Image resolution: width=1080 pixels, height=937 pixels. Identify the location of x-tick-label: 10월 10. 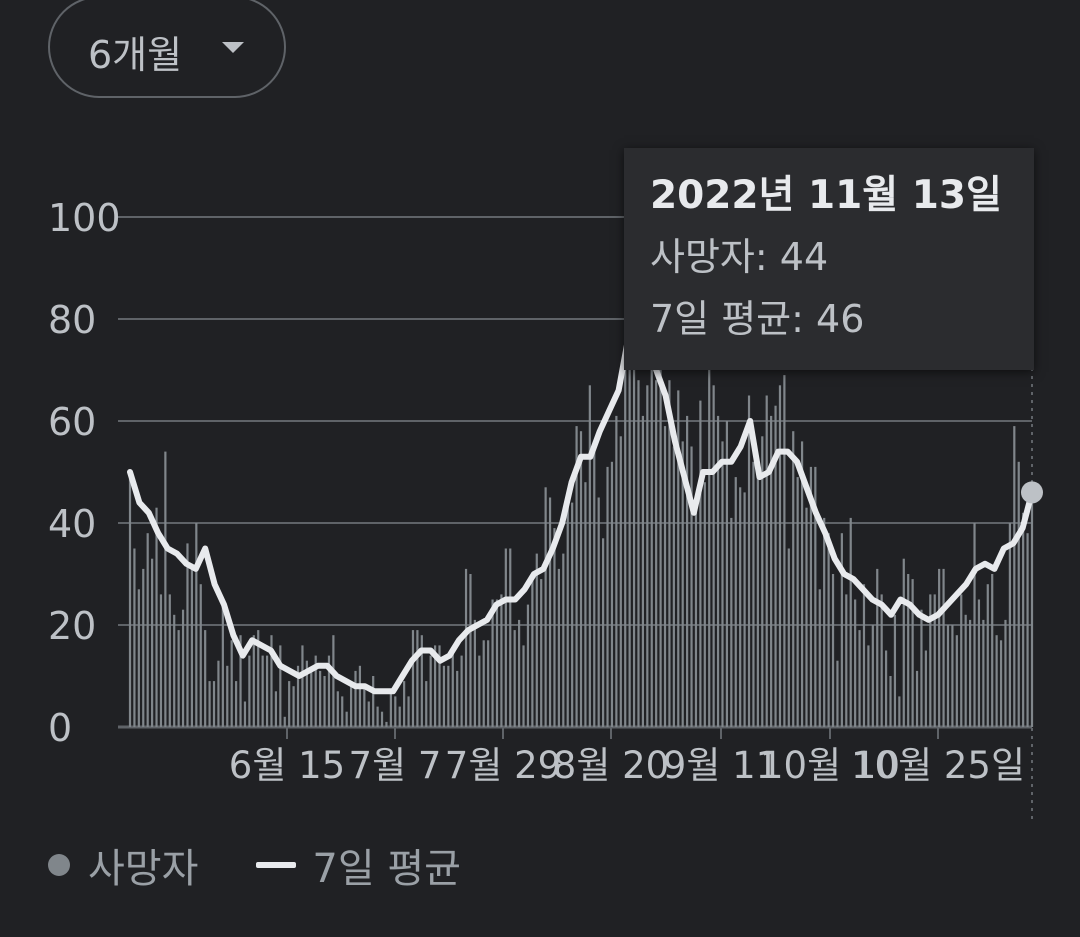
(830, 765).